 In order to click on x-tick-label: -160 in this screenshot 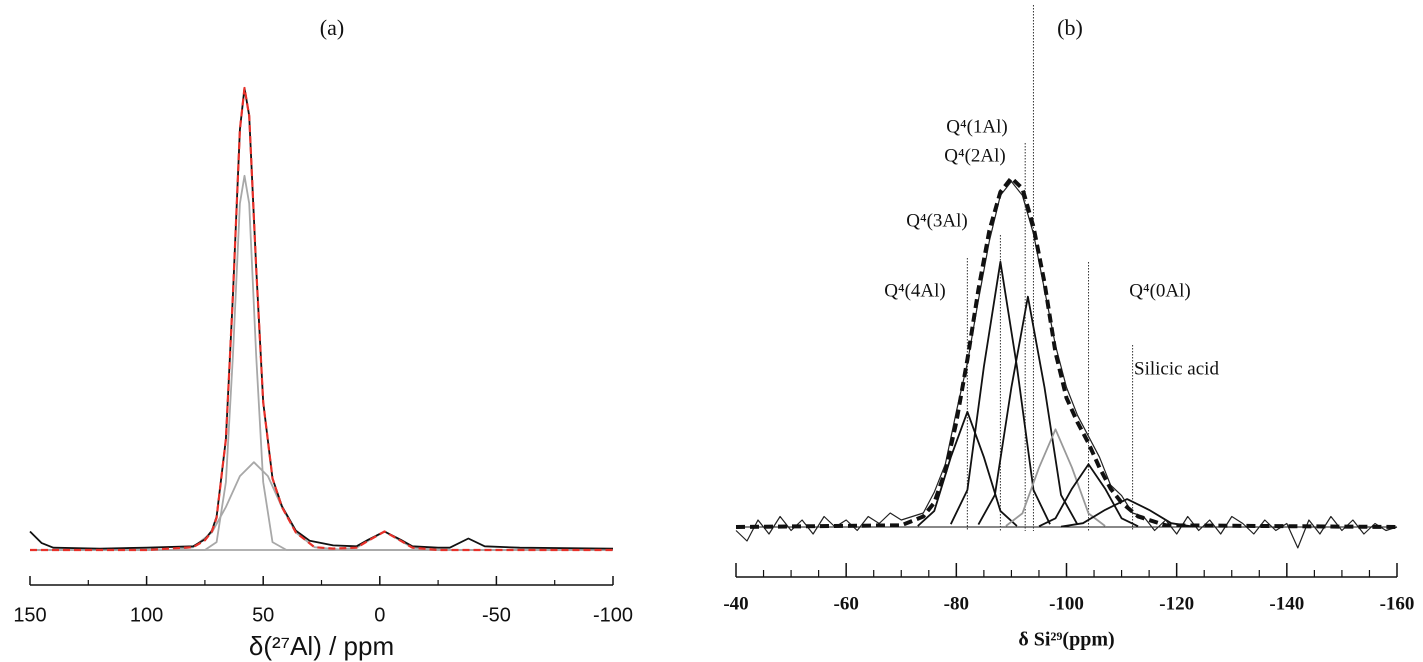, I will do `click(1397, 603)`.